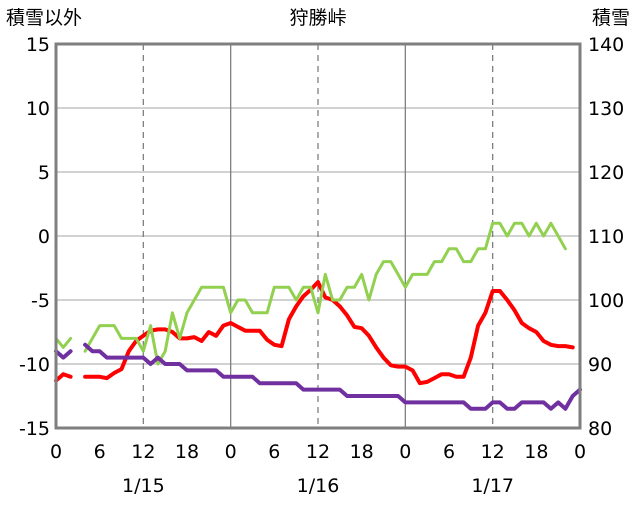  I want to click on y-tick-right-label: 100, so click(606, 301).